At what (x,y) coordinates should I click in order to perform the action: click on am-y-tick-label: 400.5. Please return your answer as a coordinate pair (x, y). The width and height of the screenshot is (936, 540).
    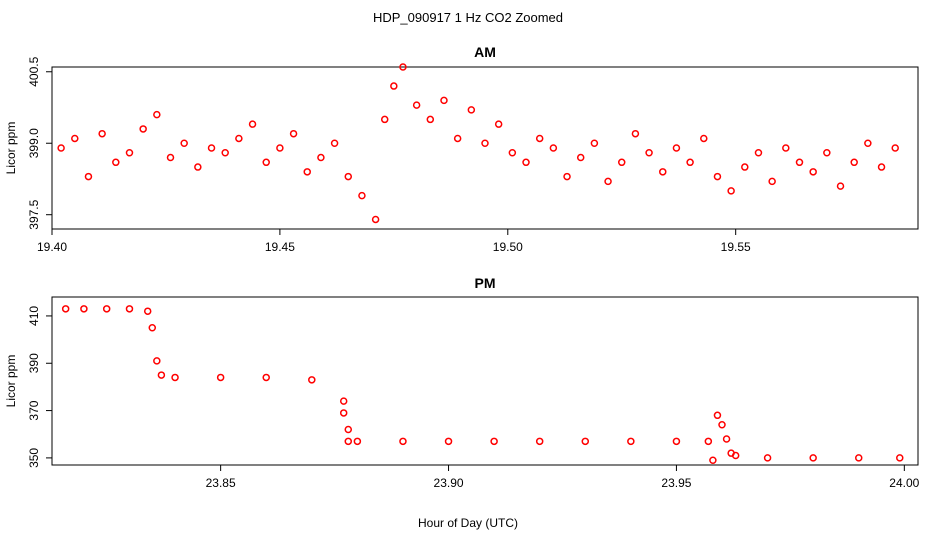
    Looking at the image, I should click on (34, 71).